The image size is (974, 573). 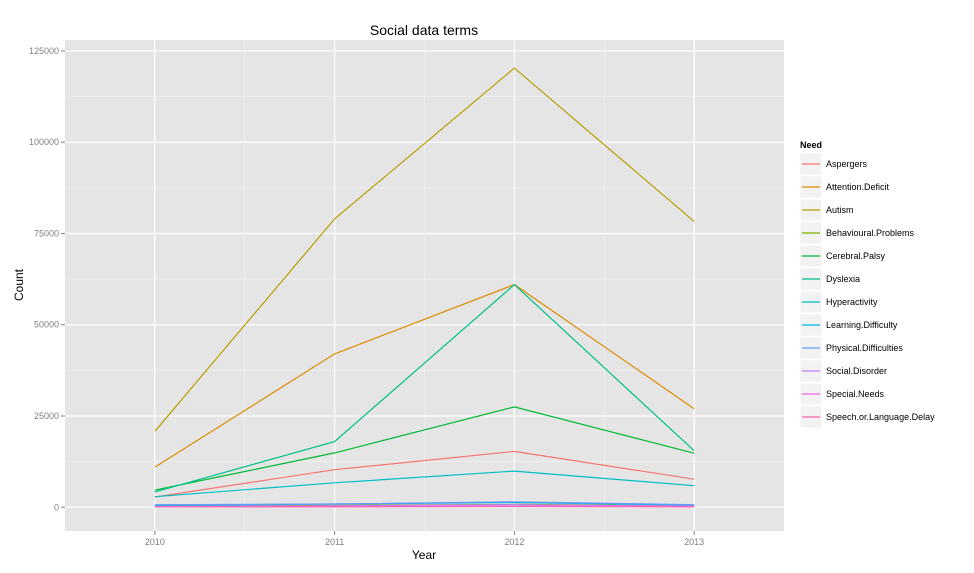 What do you see at coordinates (880, 417) in the screenshot?
I see `legend-label: Speech.or.Language.Delay` at bounding box center [880, 417].